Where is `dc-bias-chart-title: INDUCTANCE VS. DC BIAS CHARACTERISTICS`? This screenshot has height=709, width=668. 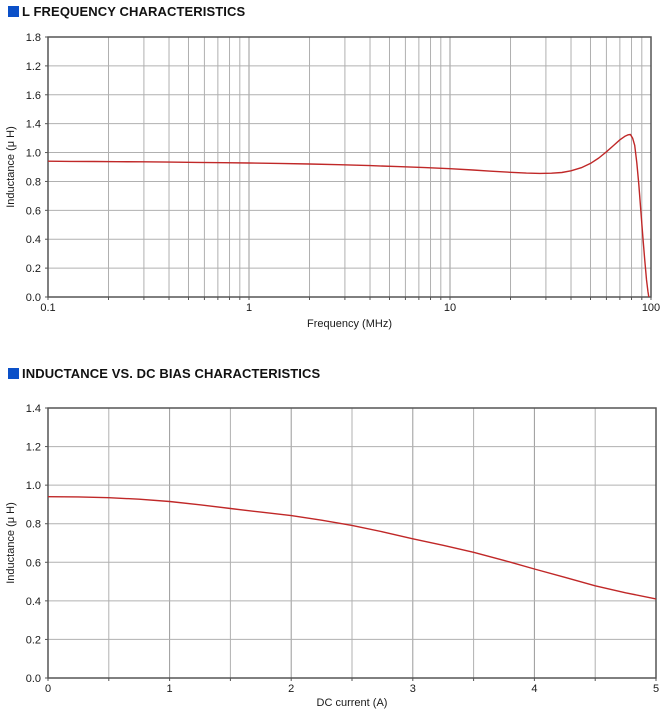 dc-bias-chart-title: INDUCTANCE VS. DC BIAS CHARACTERISTICS is located at coordinates (164, 373).